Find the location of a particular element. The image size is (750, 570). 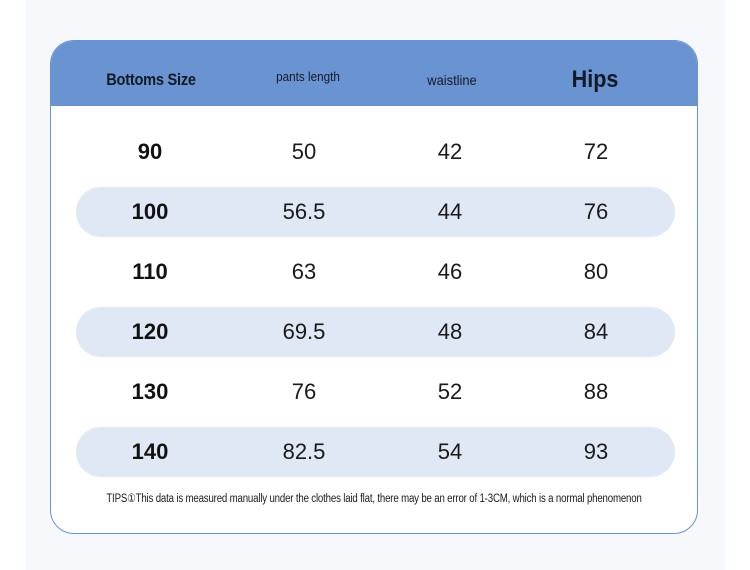

size-cell: 140 is located at coordinates (150, 451).